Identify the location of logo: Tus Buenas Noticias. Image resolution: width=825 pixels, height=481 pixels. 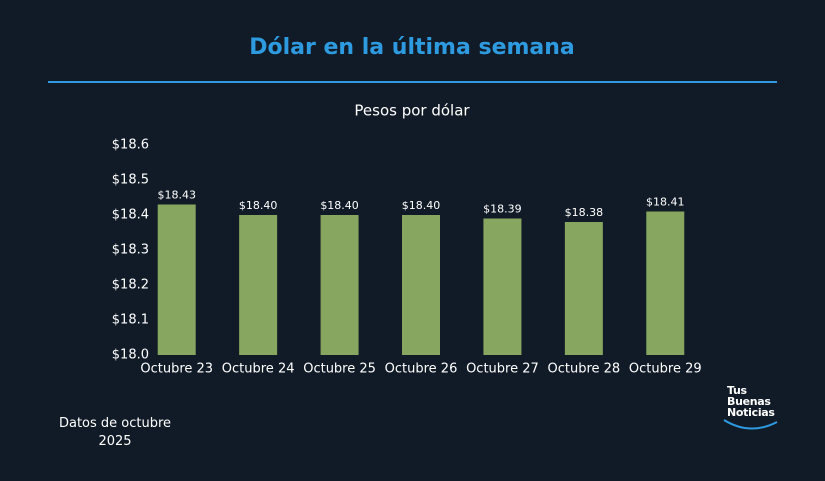
(751, 401).